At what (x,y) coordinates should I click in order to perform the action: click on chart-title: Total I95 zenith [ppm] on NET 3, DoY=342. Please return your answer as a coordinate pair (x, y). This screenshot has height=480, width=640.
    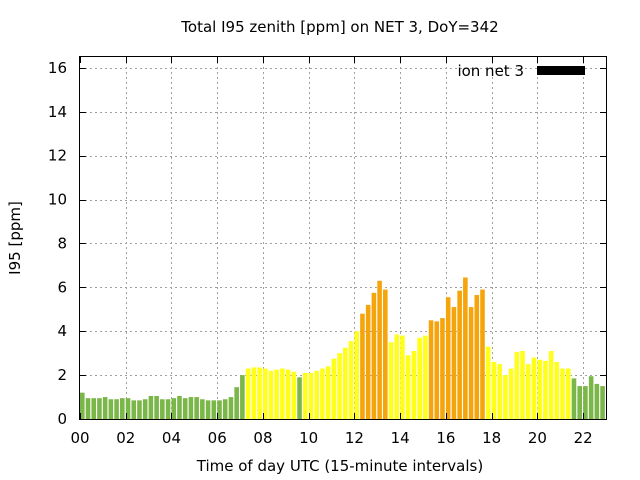
    Looking at the image, I should click on (339, 27).